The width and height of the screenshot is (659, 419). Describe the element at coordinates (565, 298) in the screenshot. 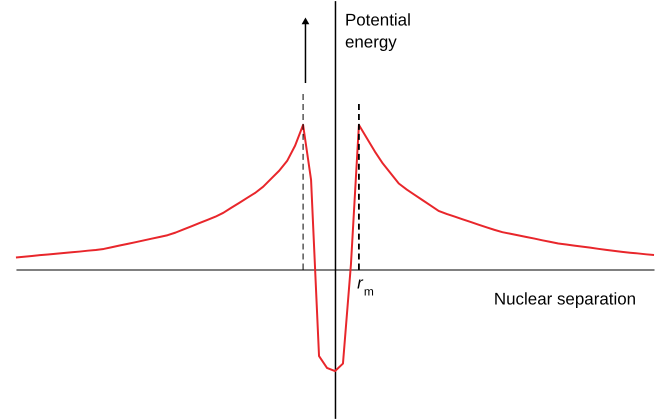

I see `x-axis-title: Nuclear separation` at that location.